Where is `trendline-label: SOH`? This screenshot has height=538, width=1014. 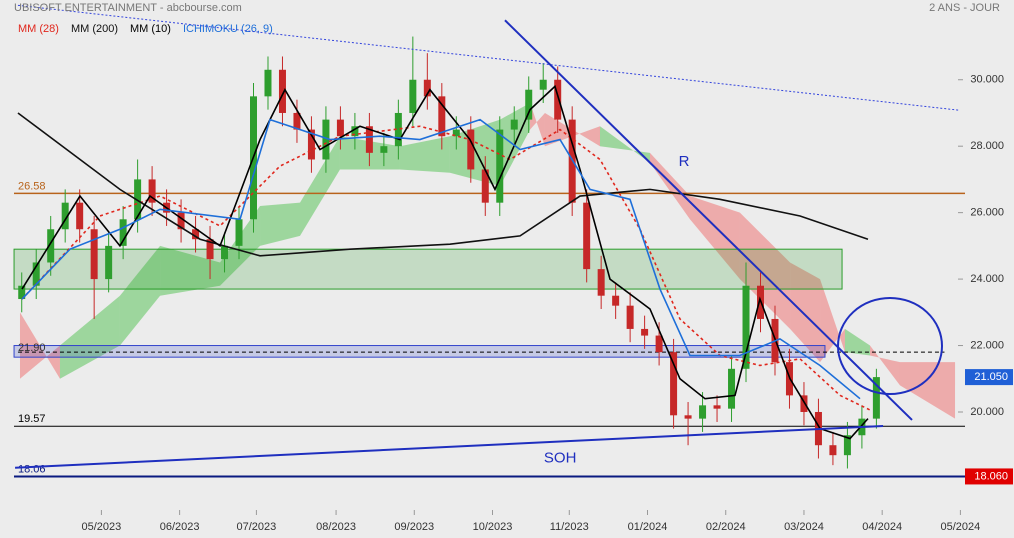
trendline-label: SOH is located at coordinates (560, 457).